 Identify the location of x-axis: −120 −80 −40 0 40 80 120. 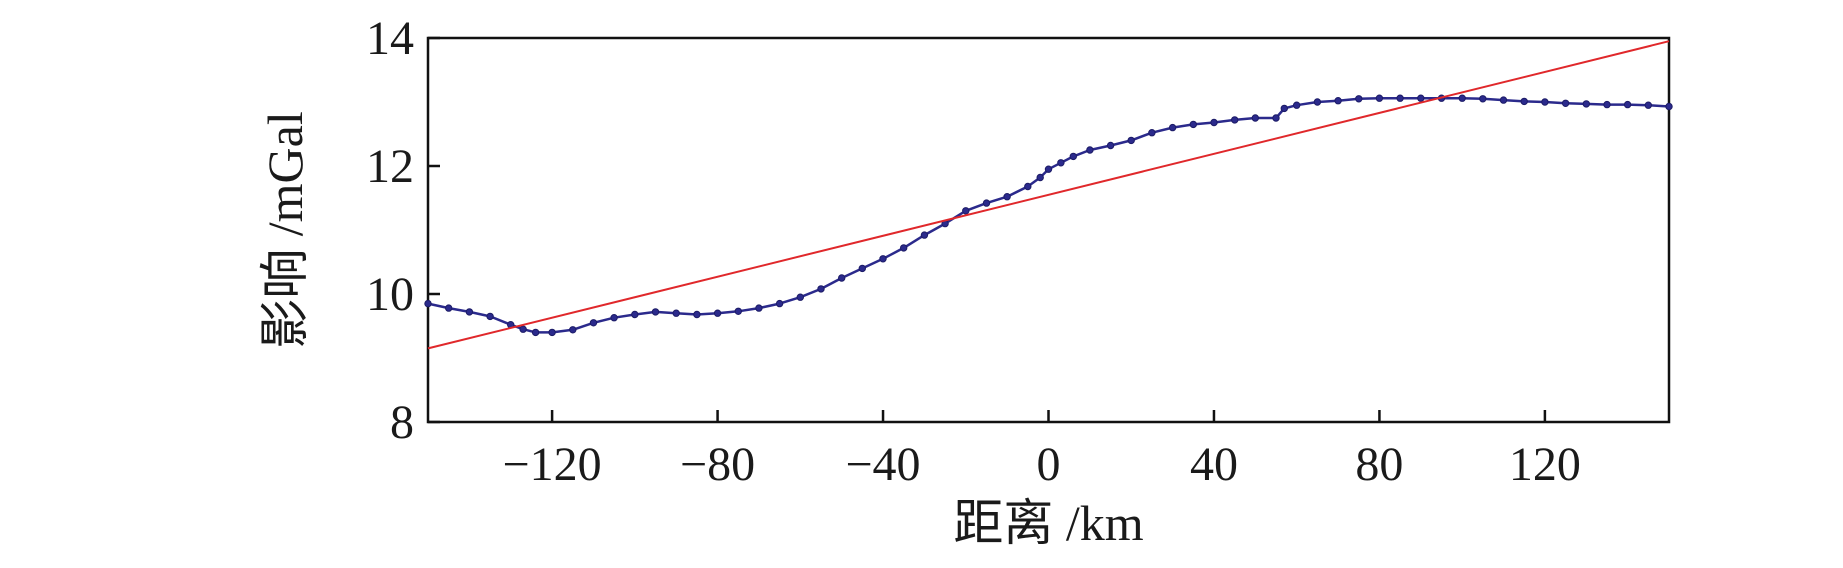
(1042, 450).